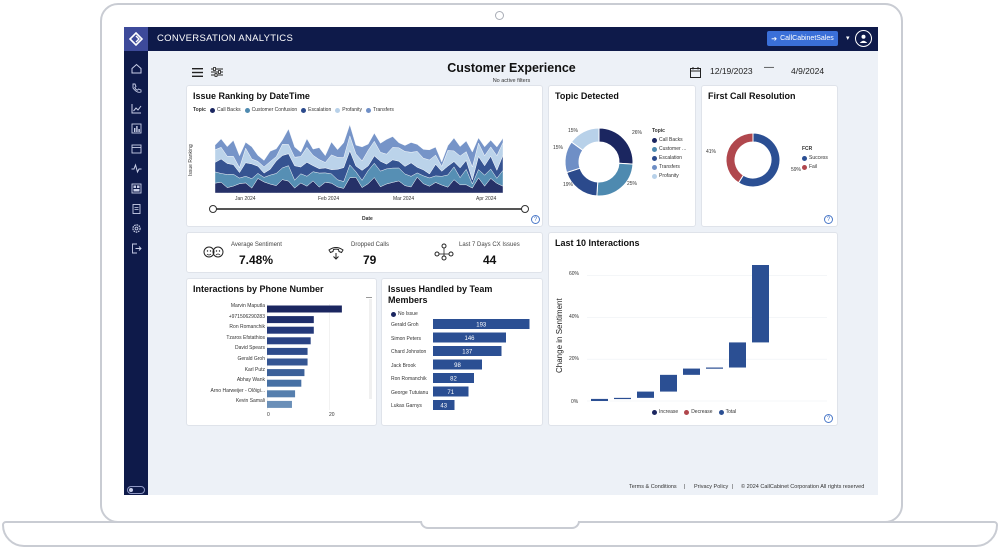 The image size is (1000, 550). I want to click on x-tick-label: Mar 2024, so click(404, 199).